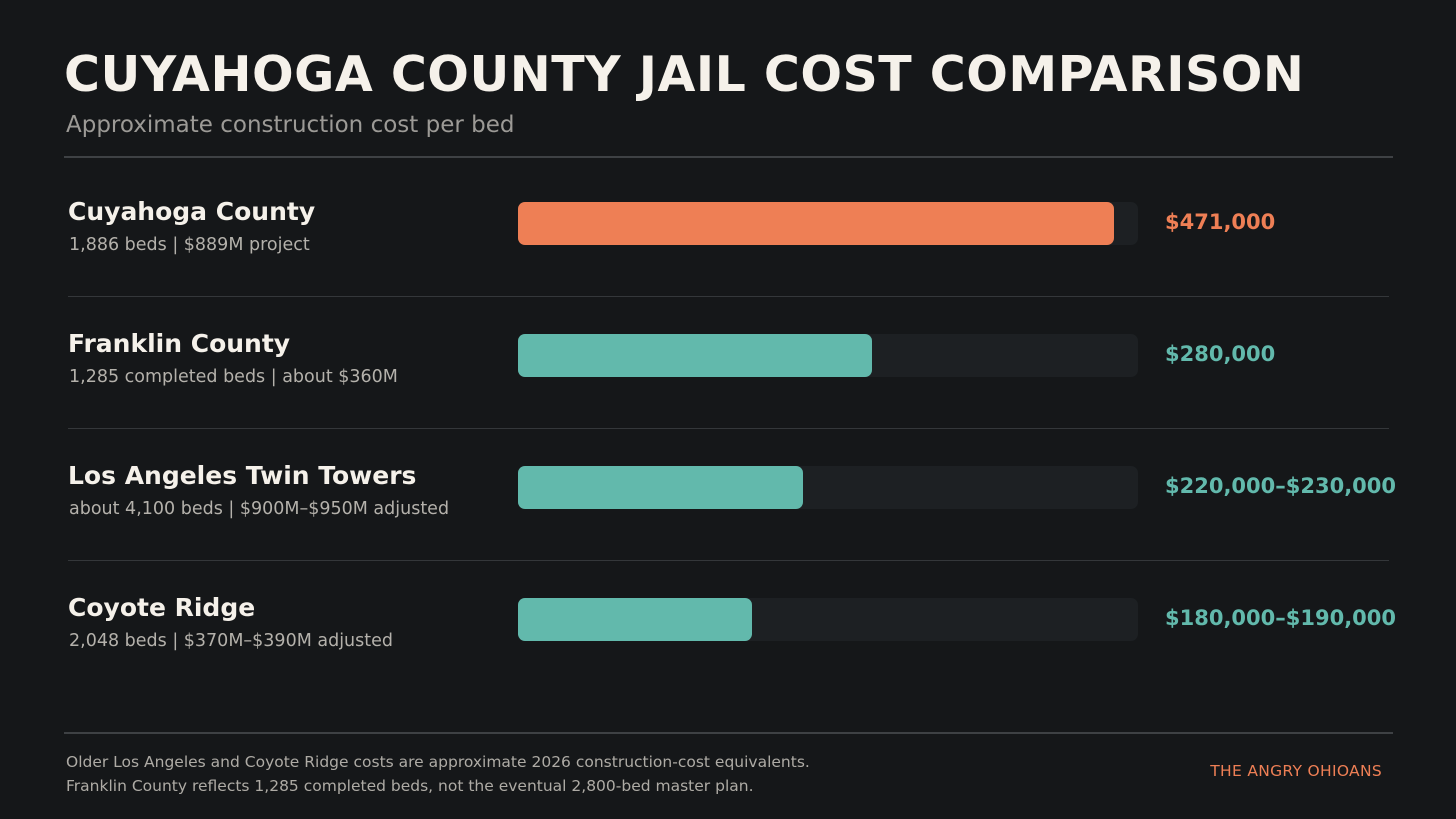 Image resolution: width=1456 pixels, height=819 pixels. I want to click on chart-title: CUYAHOGA COUNTY JAIL COST COMPARISON, so click(684, 74).